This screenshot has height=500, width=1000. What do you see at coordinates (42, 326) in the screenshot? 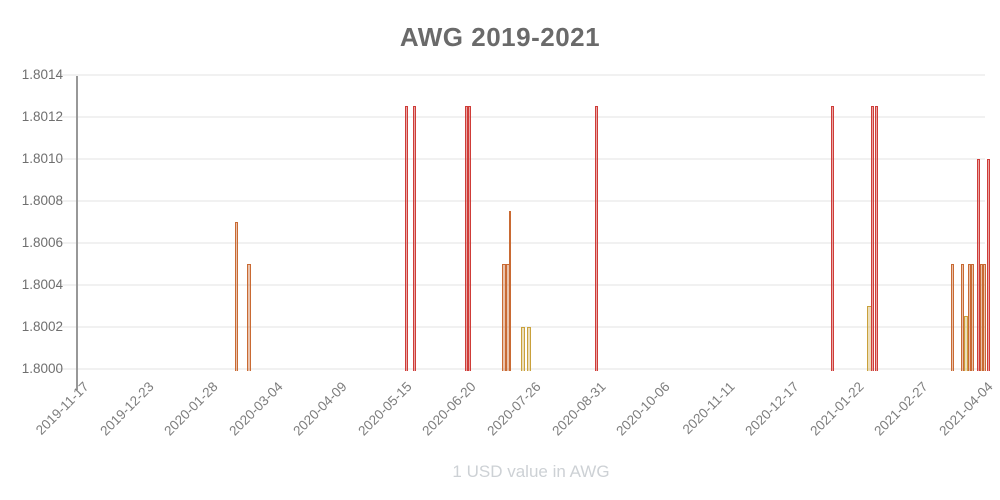
I see `y-axis-label: 1.8002` at bounding box center [42, 326].